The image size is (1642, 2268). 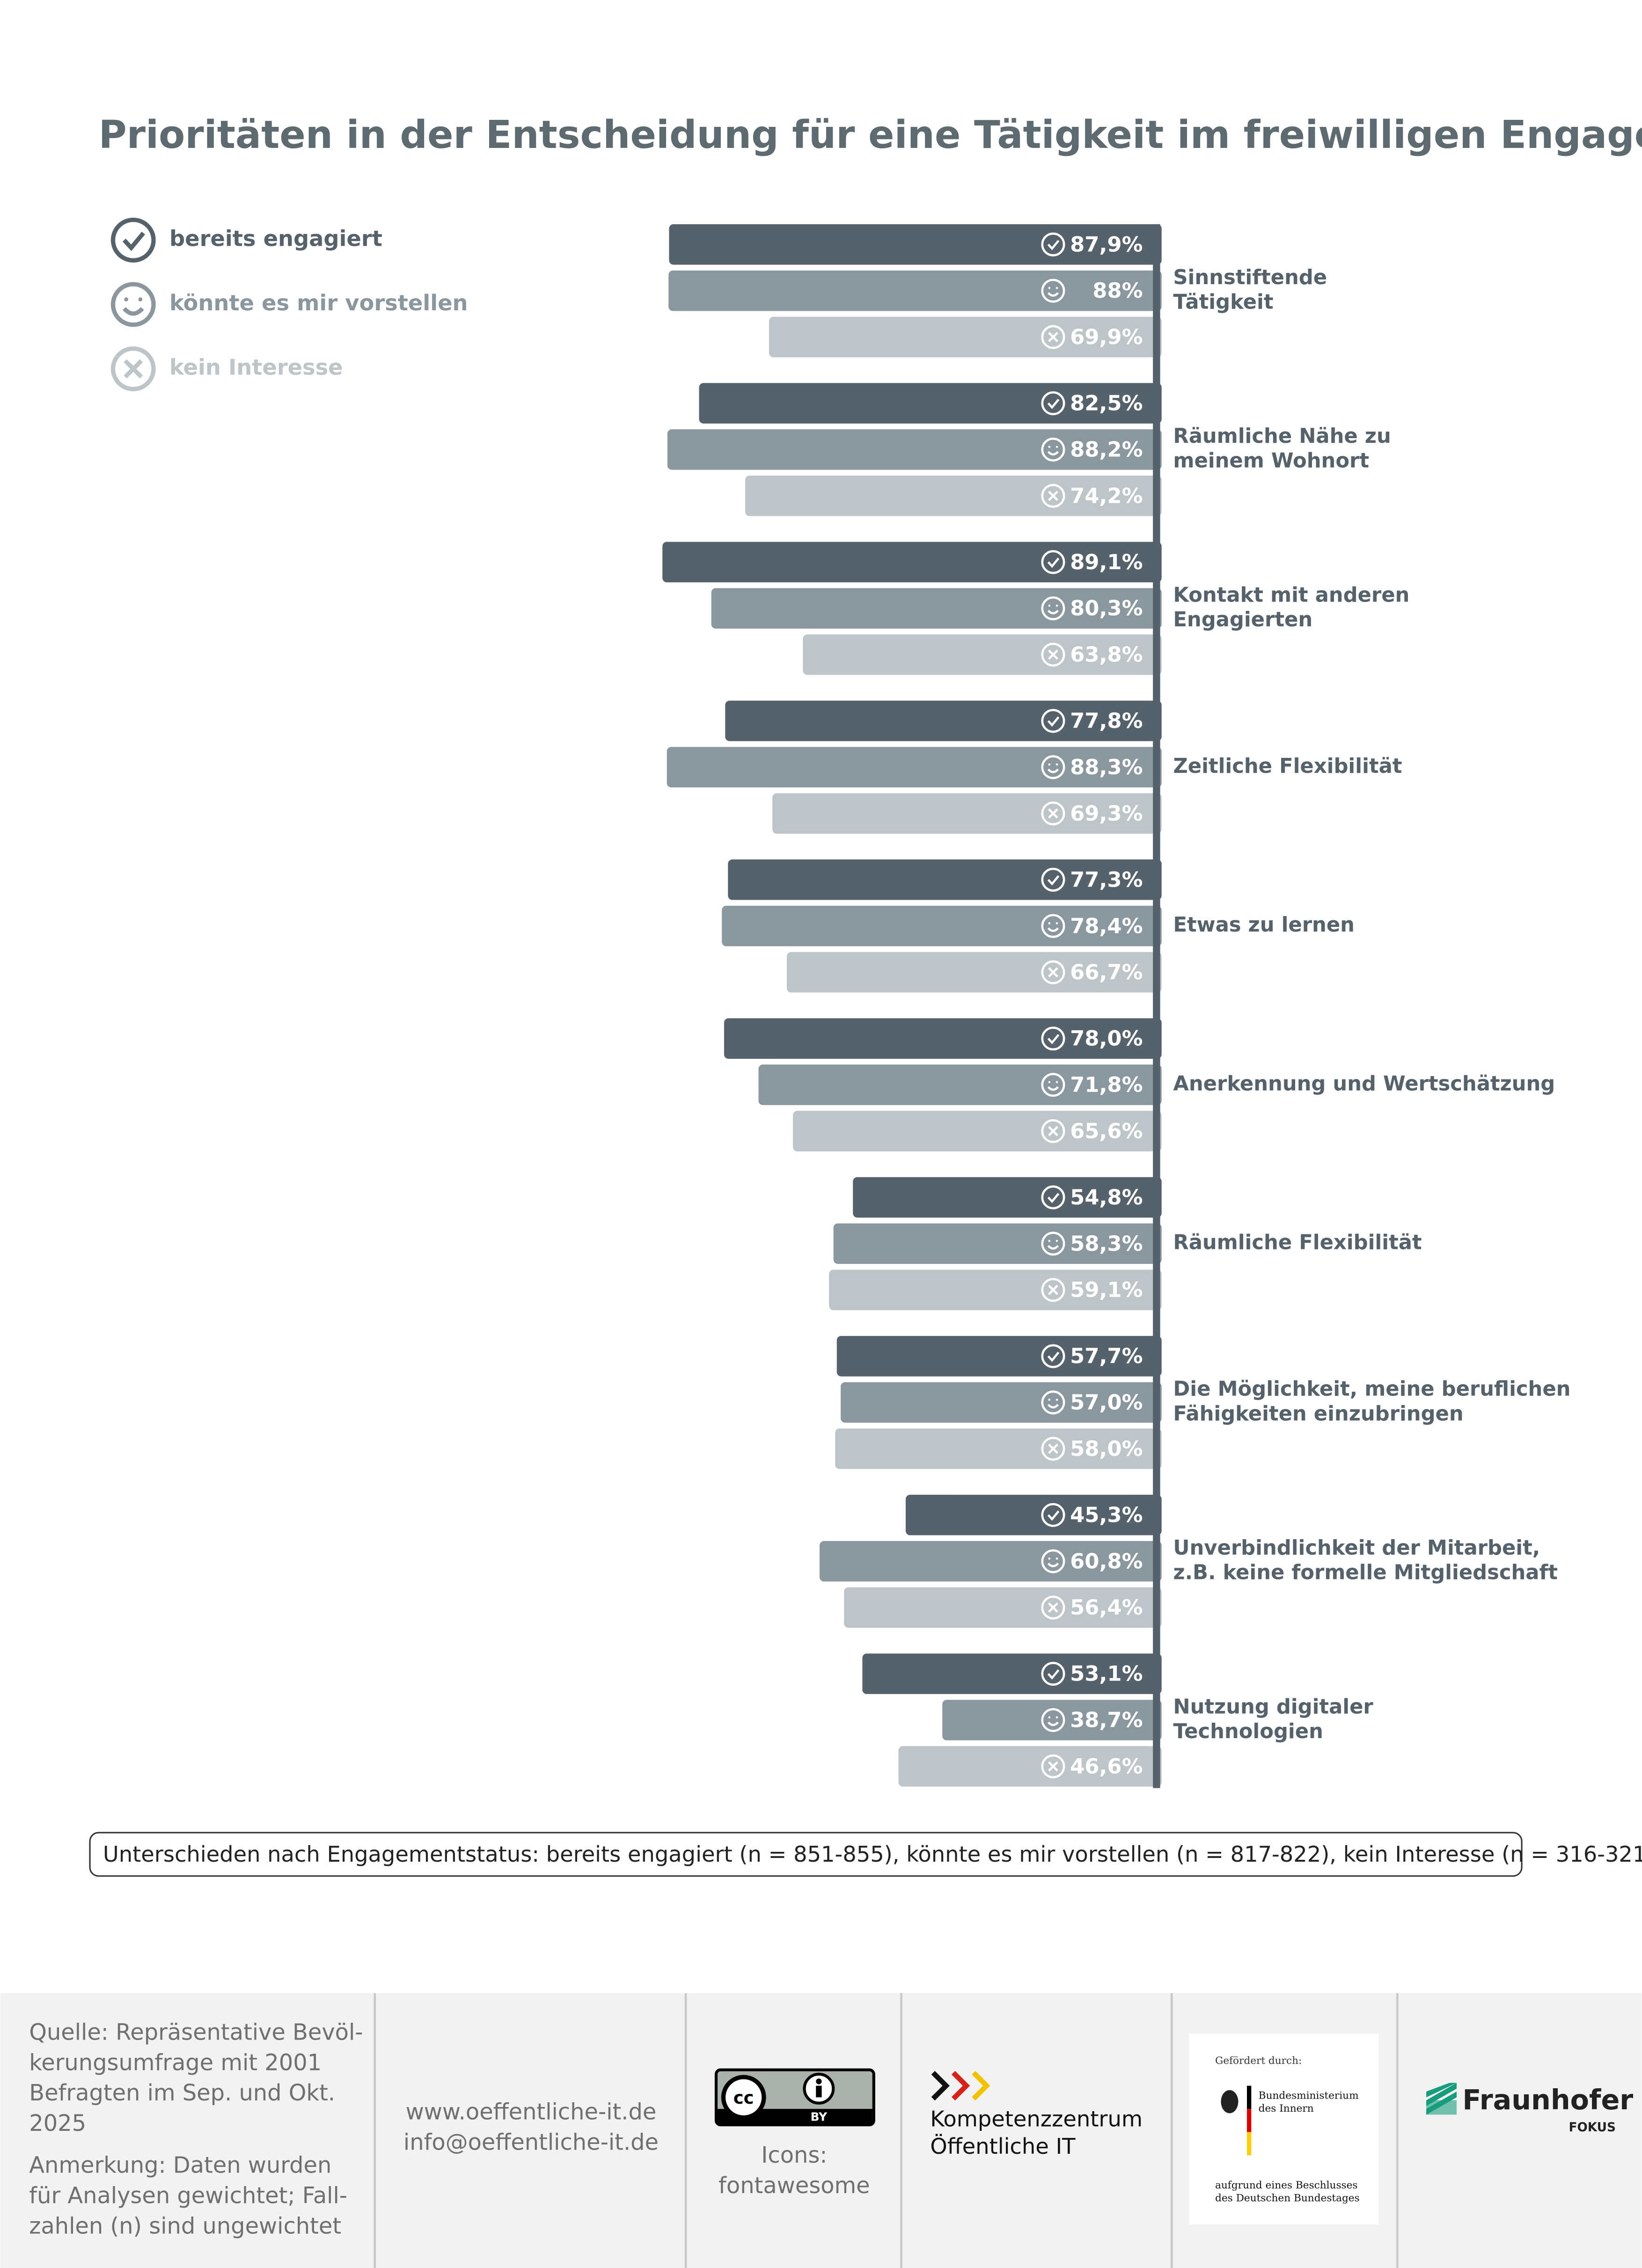 What do you see at coordinates (1106, 1766) in the screenshot?
I see `value-label: 46,6%` at bounding box center [1106, 1766].